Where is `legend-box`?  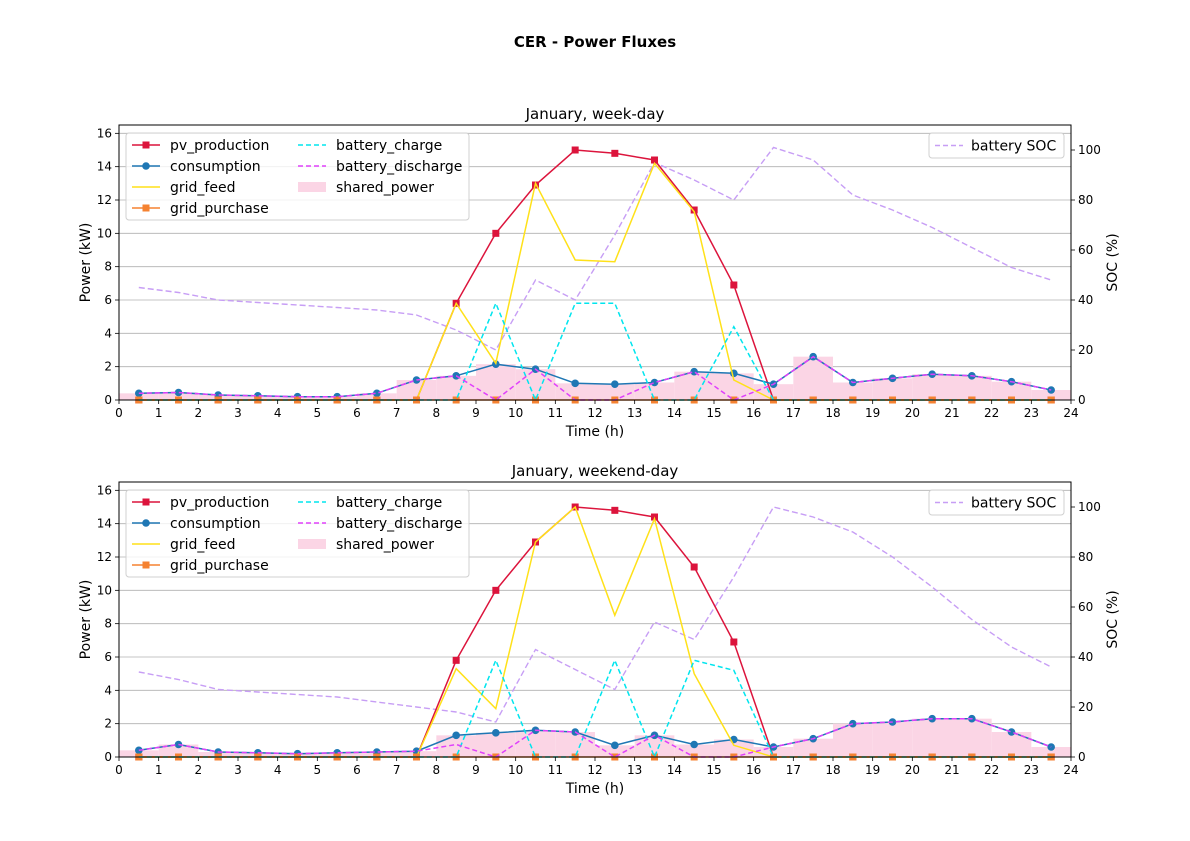
legend-box is located at coordinates (297, 176).